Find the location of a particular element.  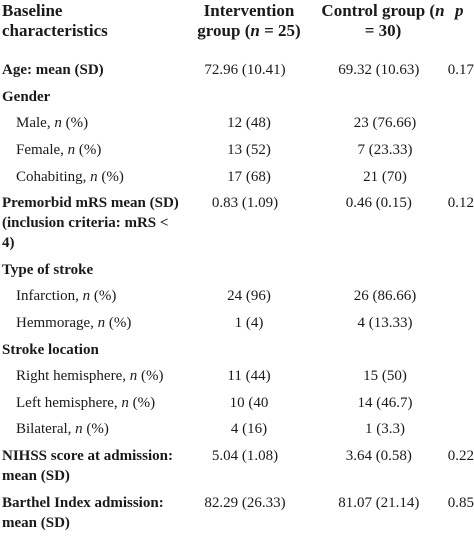

cell: 12 (48) is located at coordinates (249, 123).